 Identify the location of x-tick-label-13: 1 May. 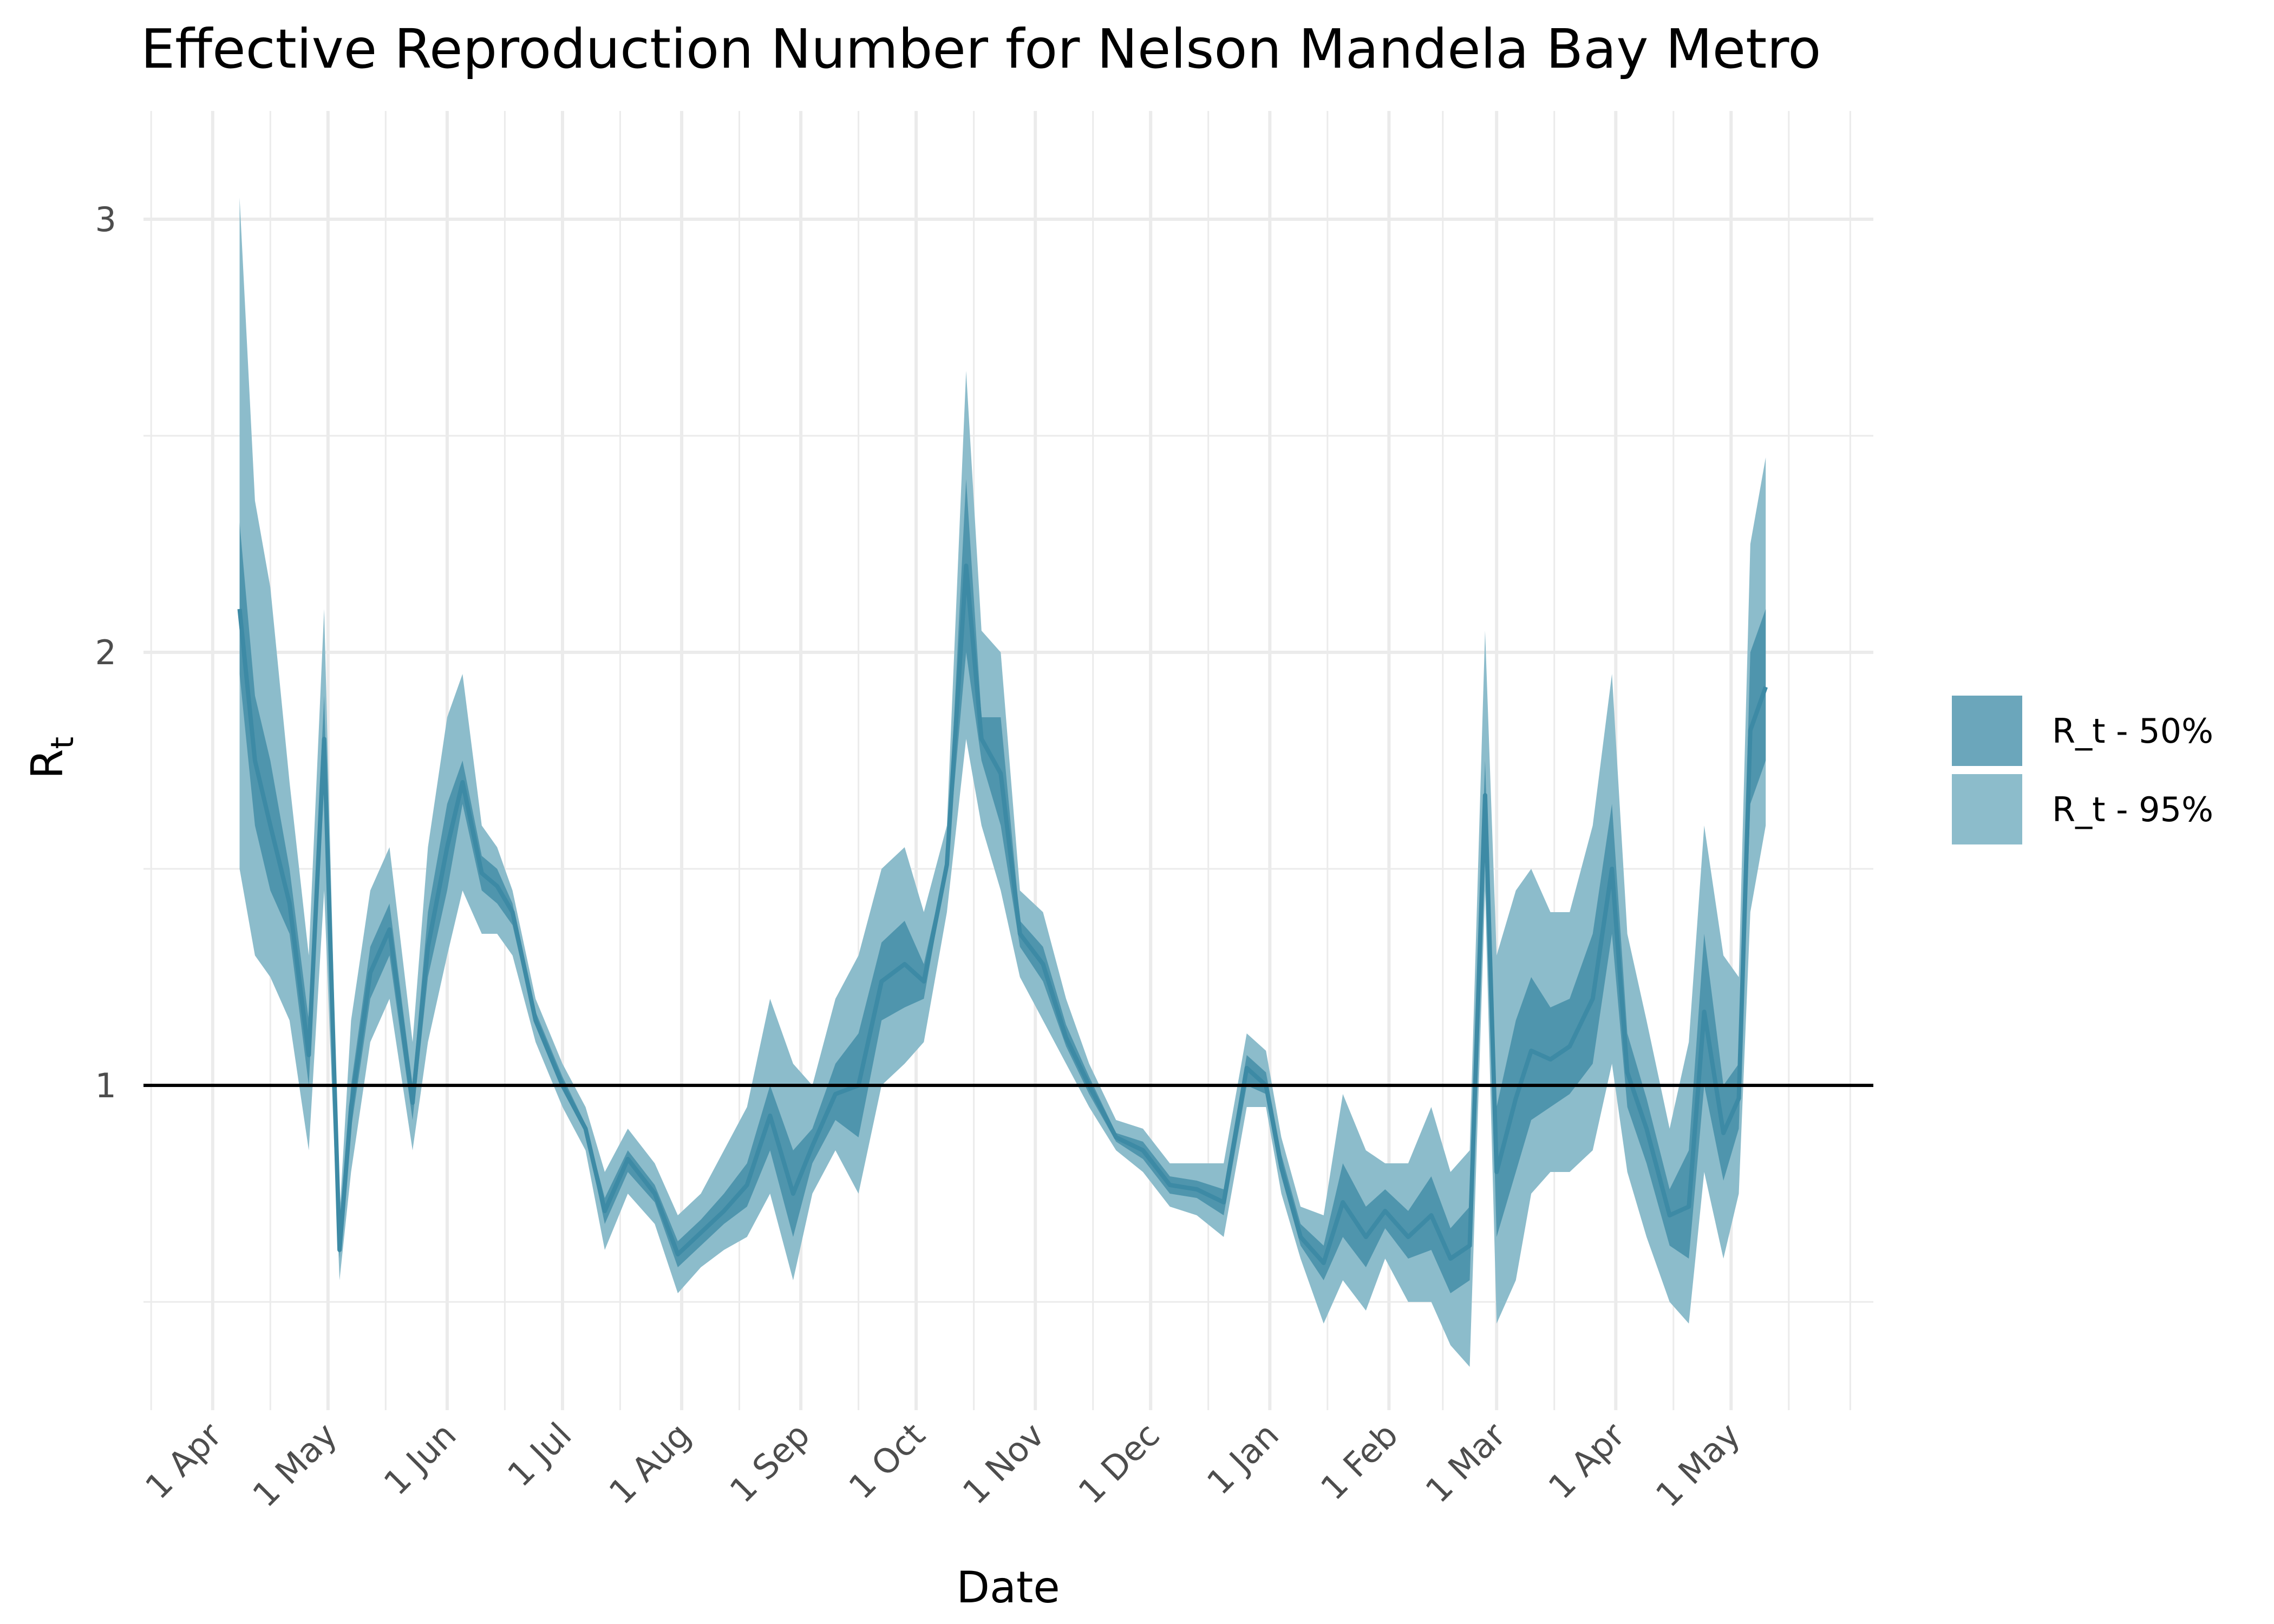
(1698, 1465).